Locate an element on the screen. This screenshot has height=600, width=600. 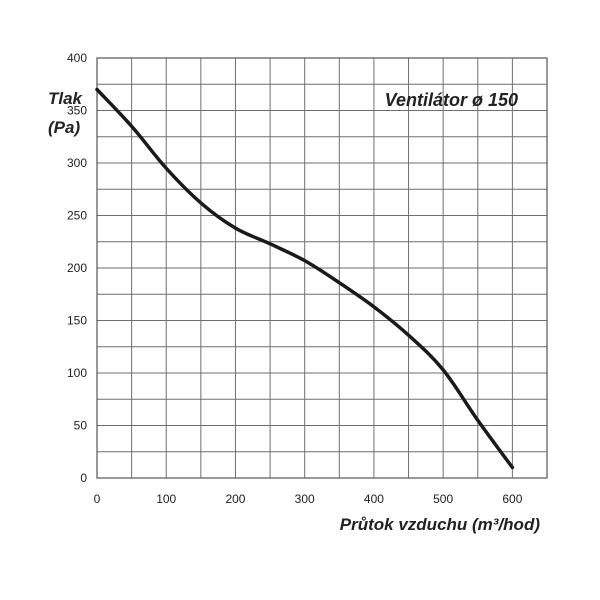
x-tick-label: 300 is located at coordinates (305, 499).